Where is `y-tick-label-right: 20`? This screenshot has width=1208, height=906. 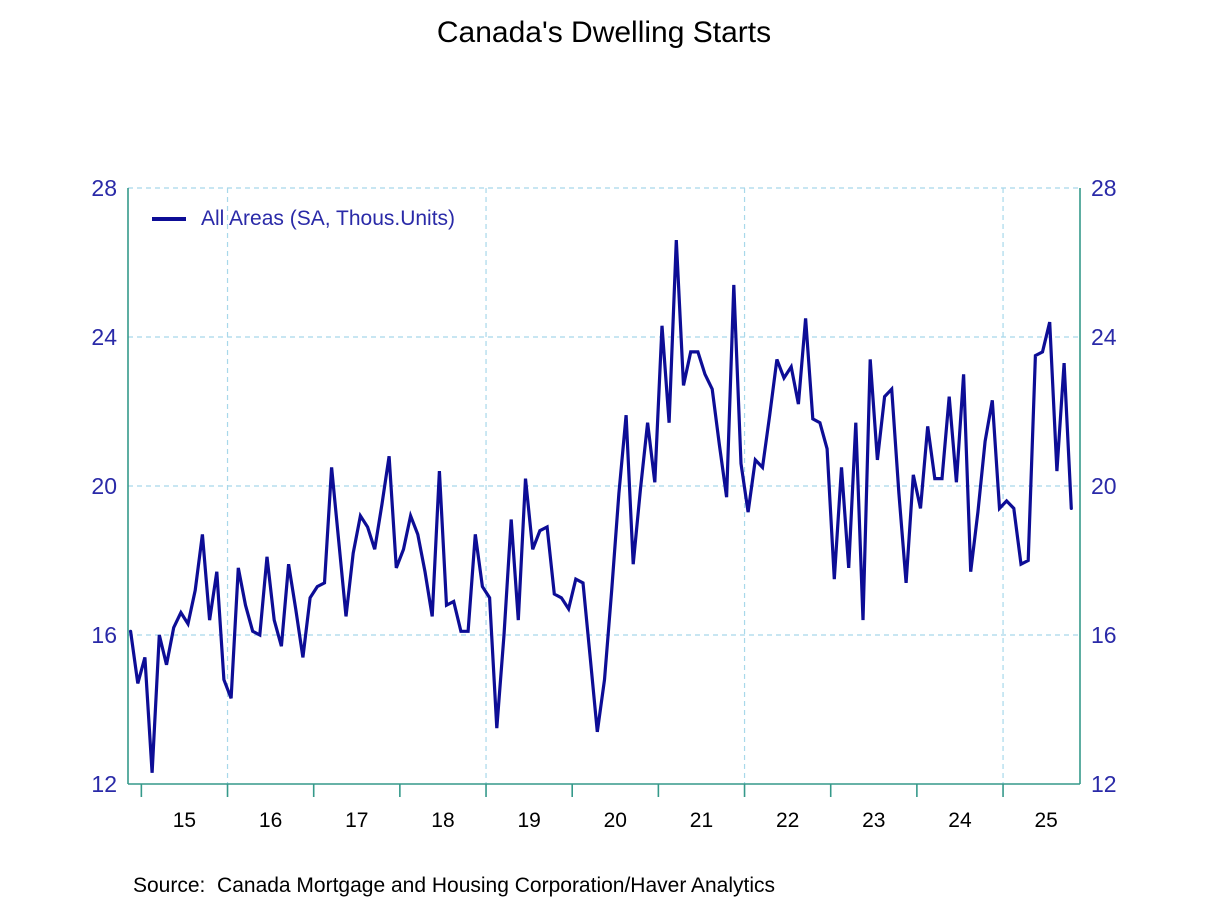 y-tick-label-right: 20 is located at coordinates (1104, 486).